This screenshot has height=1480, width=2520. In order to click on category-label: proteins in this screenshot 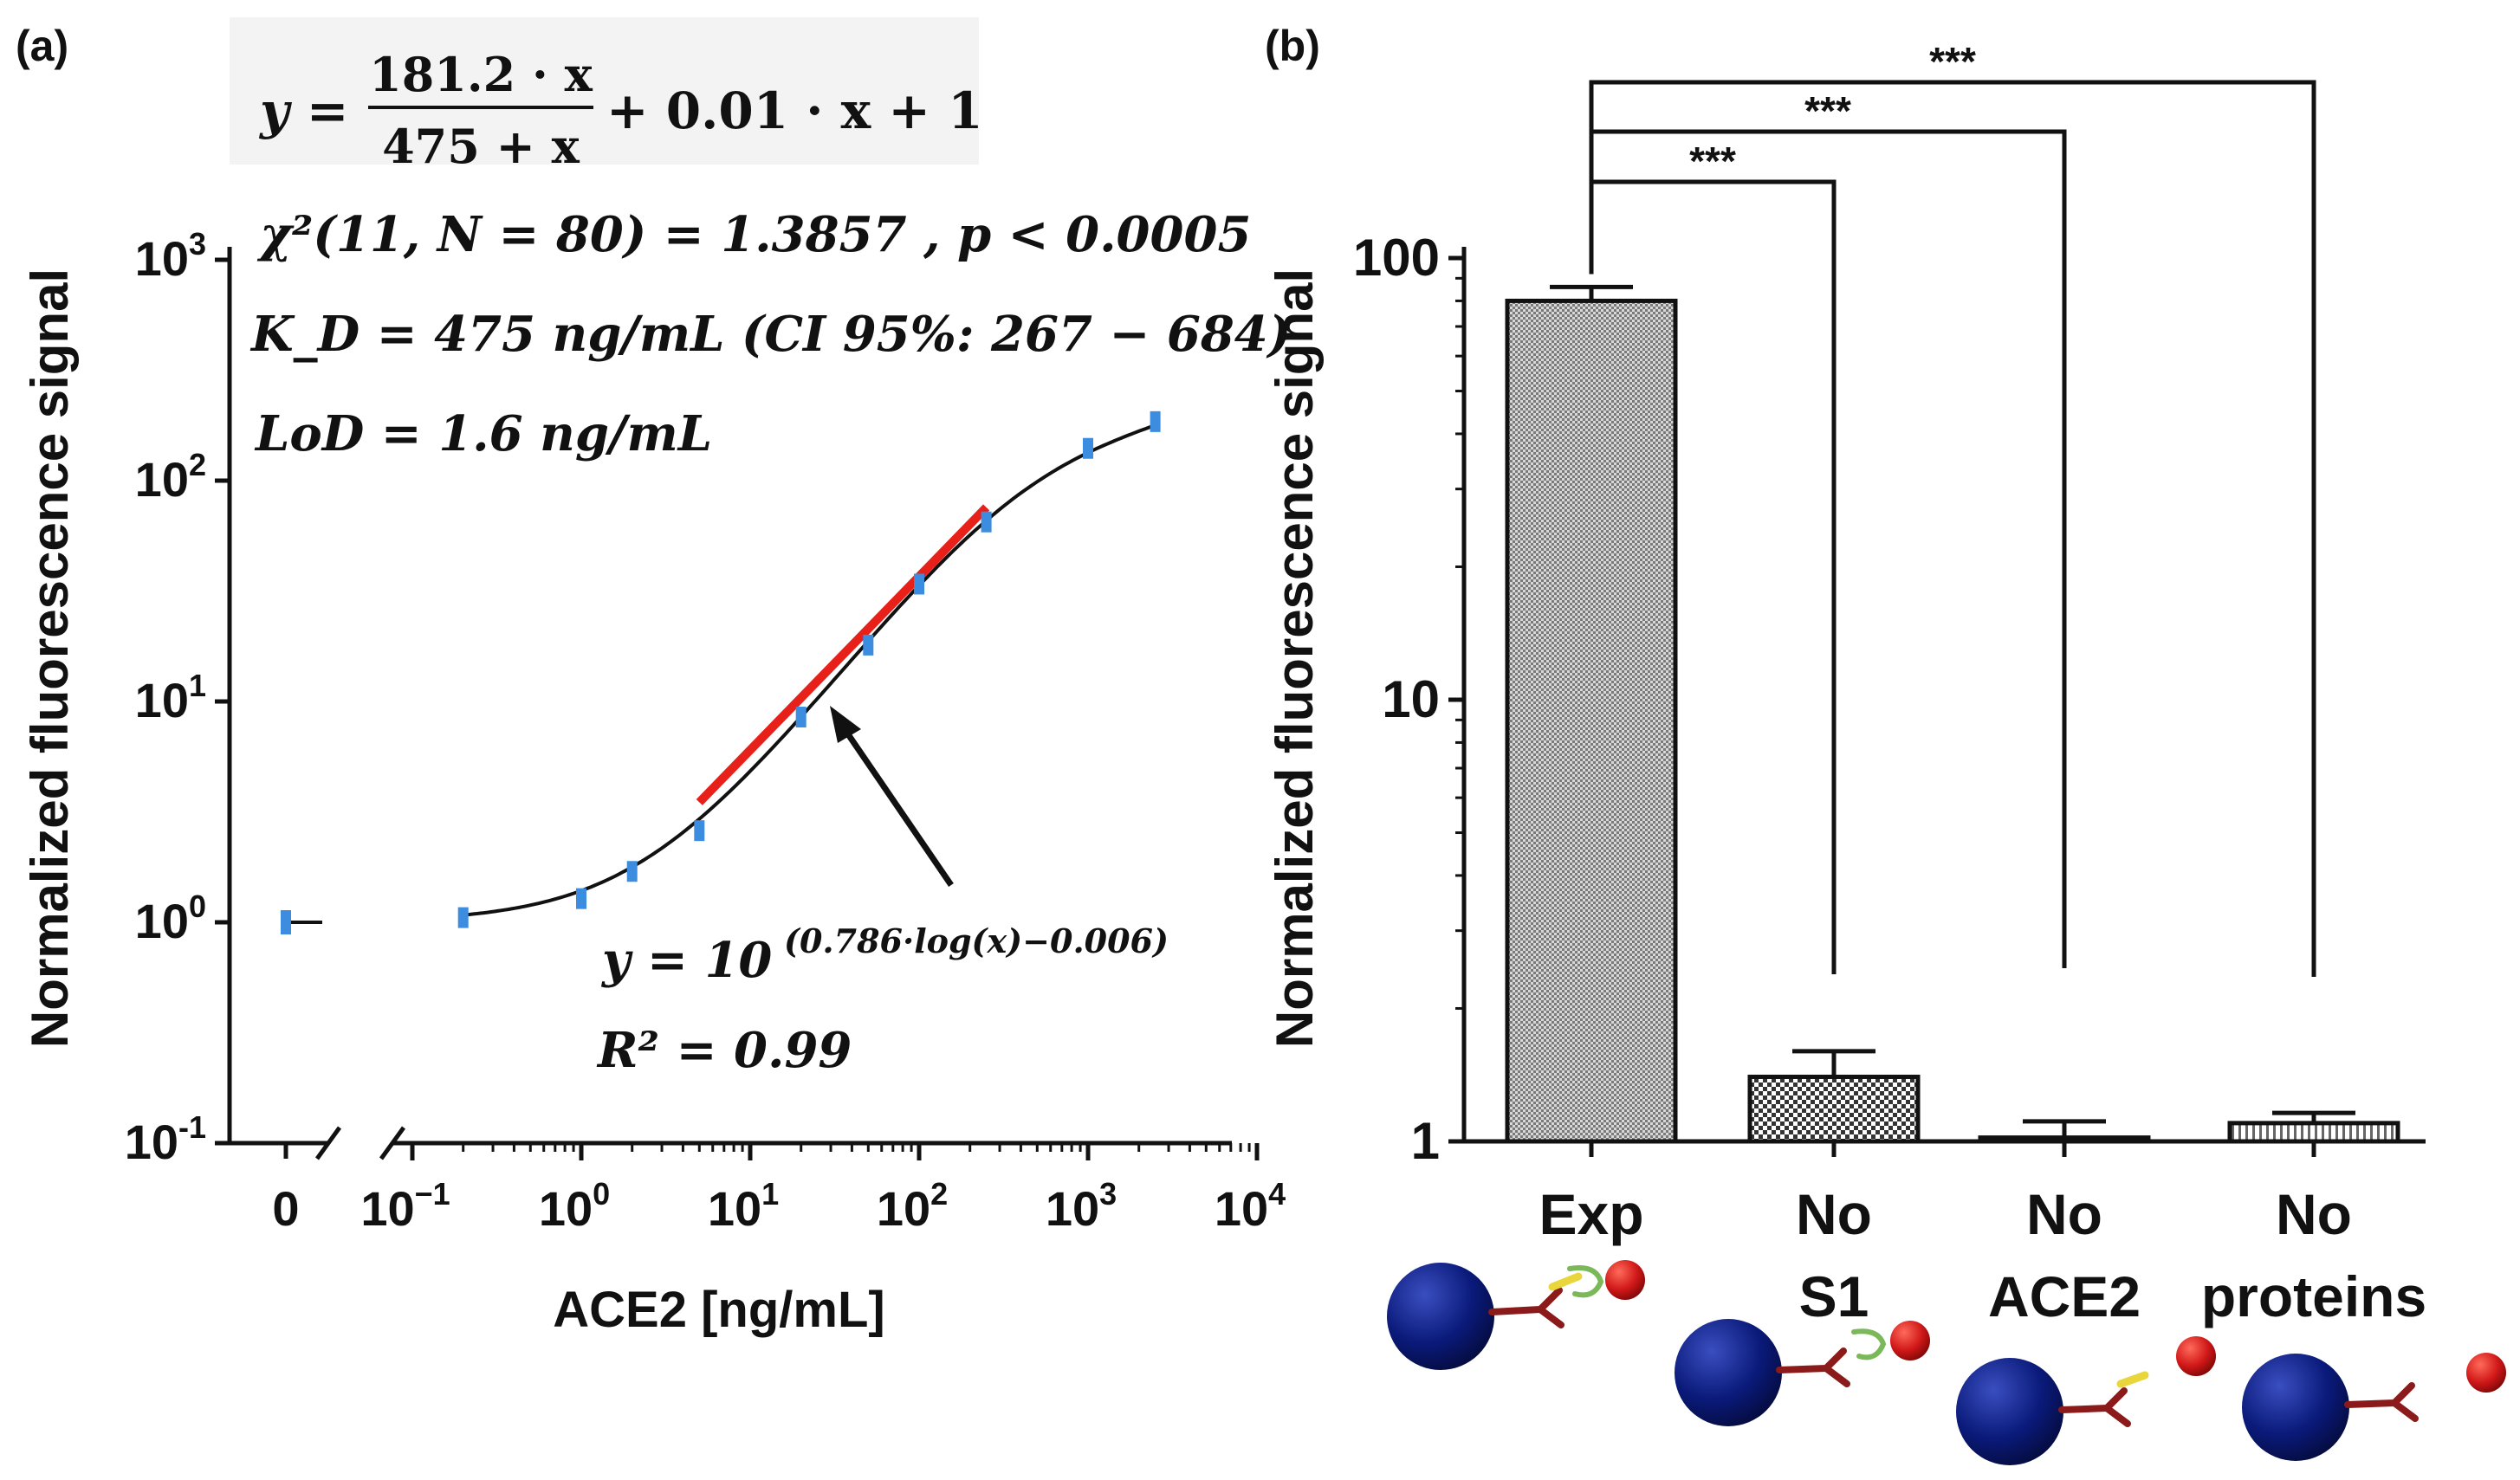, I will do `click(2313, 1296)`.